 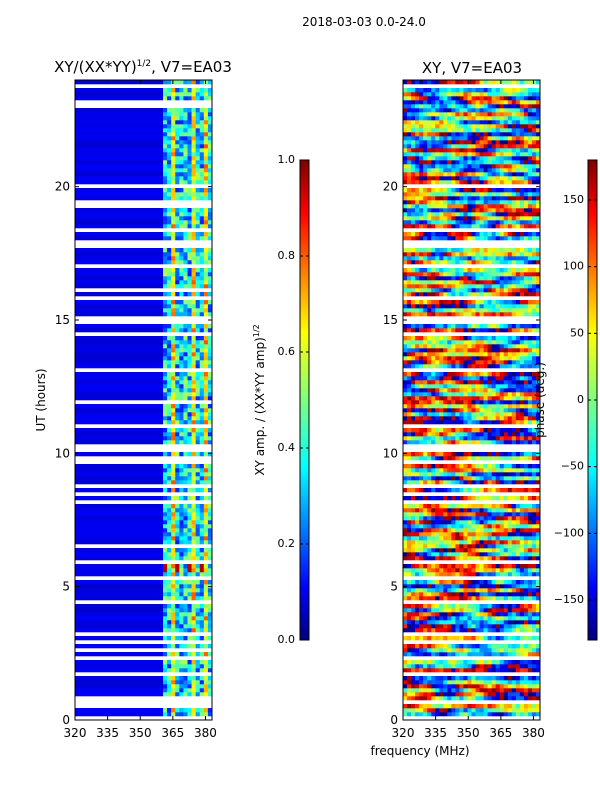 What do you see at coordinates (143, 546) in the screenshot?
I see `heatmap-gap-row` at bounding box center [143, 546].